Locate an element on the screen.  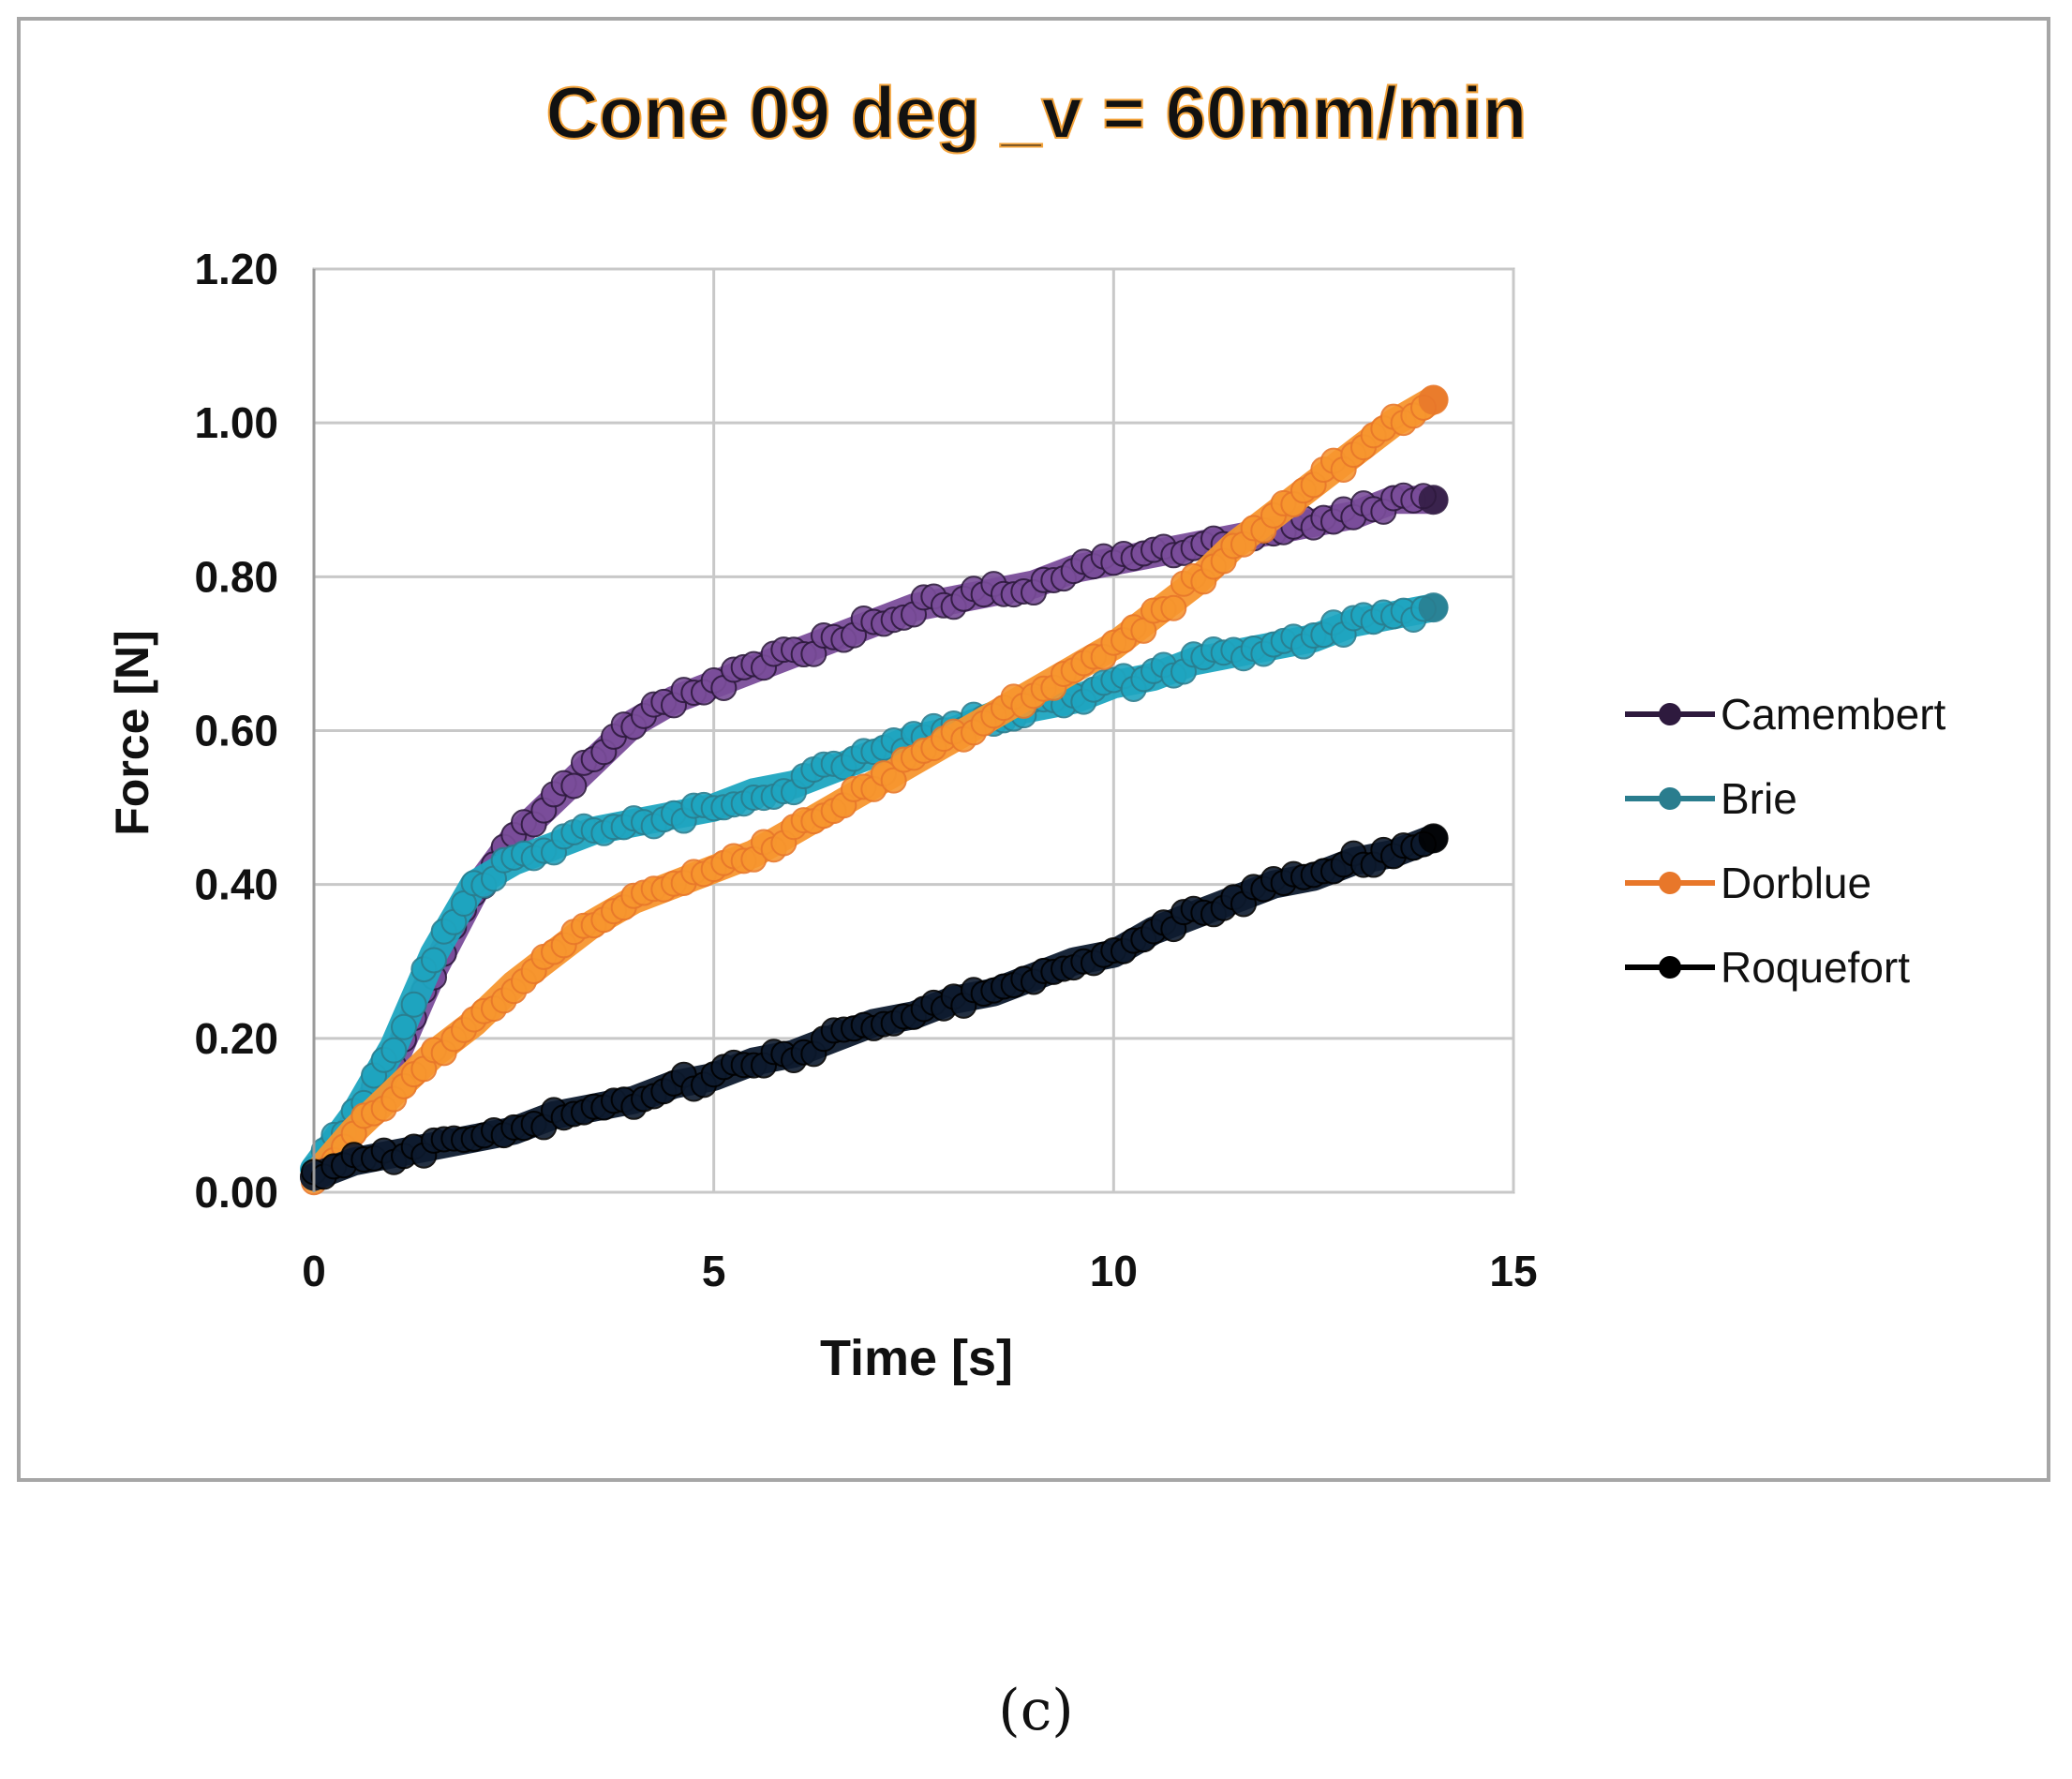
legend-label: Roquefort is located at coordinates (1815, 967).